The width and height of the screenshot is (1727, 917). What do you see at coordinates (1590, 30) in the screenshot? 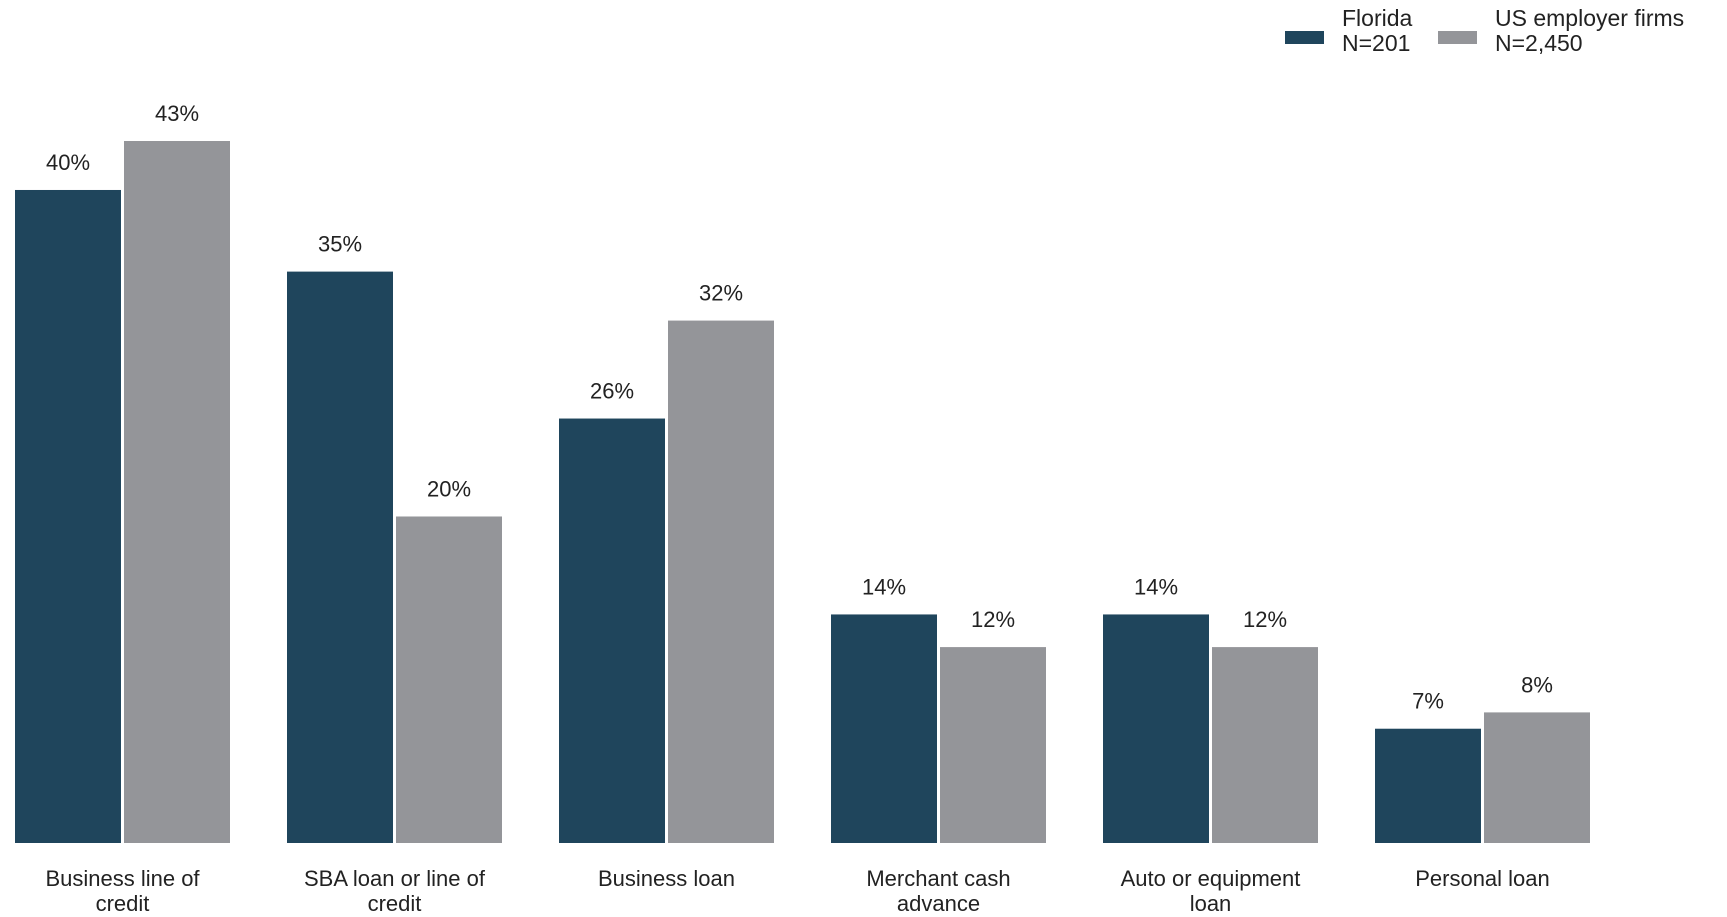
I see `legend-label: US employer firms N=2,450` at bounding box center [1590, 30].